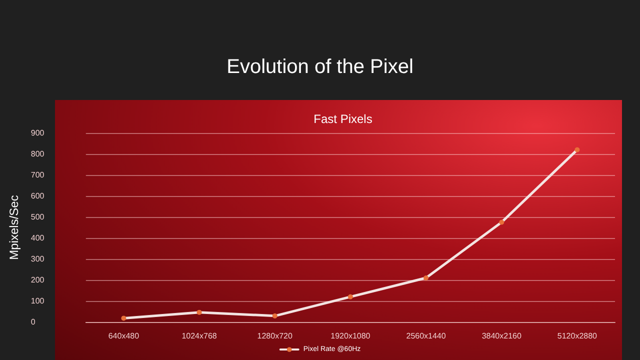 The height and width of the screenshot is (360, 640). Describe the element at coordinates (37, 238) in the screenshot. I see `y-tick-label: 400` at that location.